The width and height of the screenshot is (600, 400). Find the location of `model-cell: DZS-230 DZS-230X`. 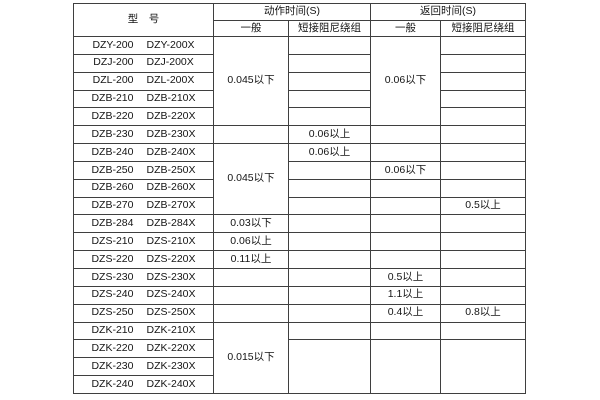

model-cell: DZS-230 DZS-230X is located at coordinates (143, 277).